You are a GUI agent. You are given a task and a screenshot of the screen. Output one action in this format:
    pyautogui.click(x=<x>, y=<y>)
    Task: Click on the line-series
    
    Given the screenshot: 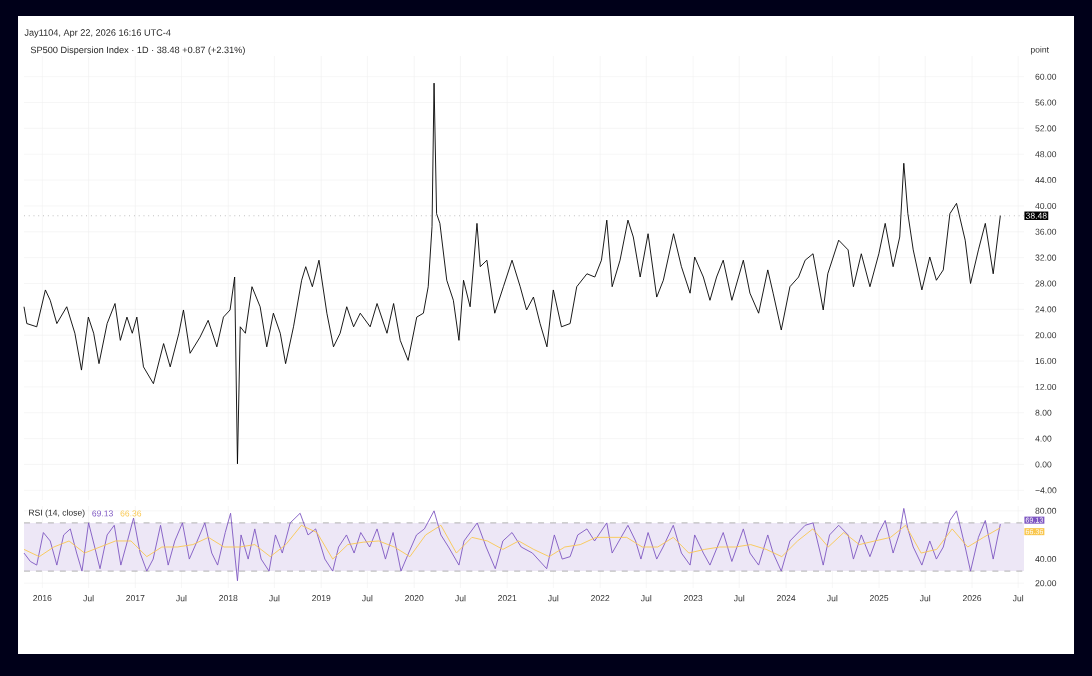 What is the action you would take?
    pyautogui.click(x=512, y=544)
    